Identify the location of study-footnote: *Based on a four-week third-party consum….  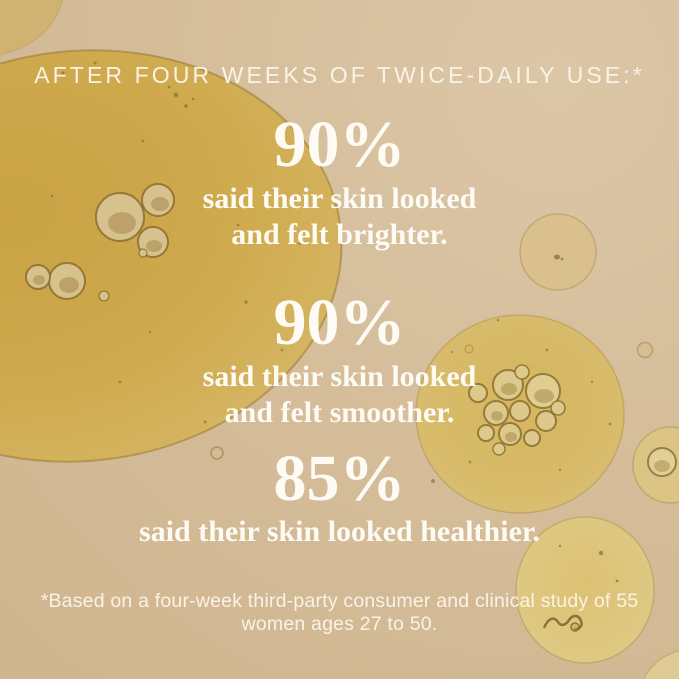
(339, 613).